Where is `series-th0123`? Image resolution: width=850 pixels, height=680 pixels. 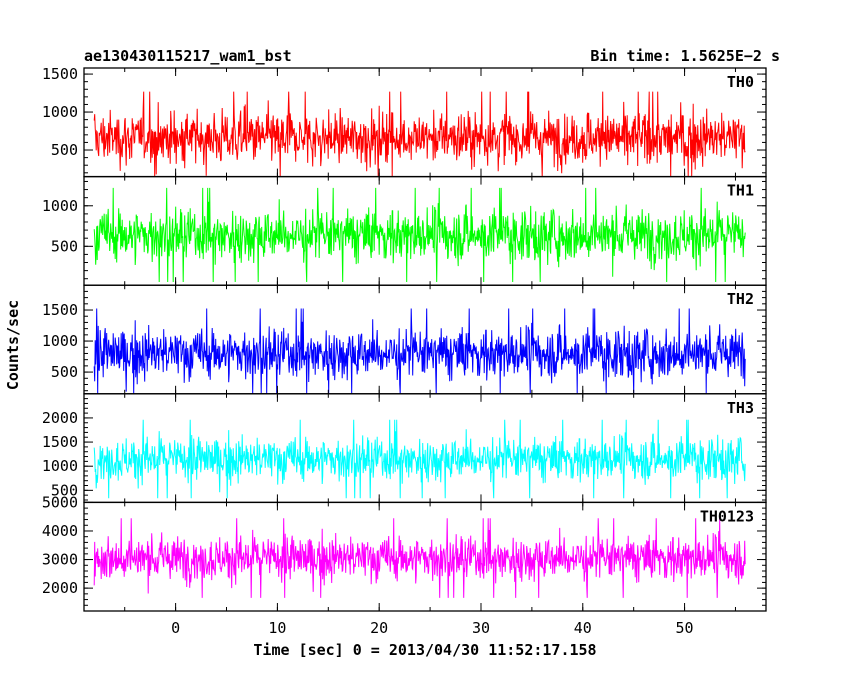 series-th0123 is located at coordinates (419, 558).